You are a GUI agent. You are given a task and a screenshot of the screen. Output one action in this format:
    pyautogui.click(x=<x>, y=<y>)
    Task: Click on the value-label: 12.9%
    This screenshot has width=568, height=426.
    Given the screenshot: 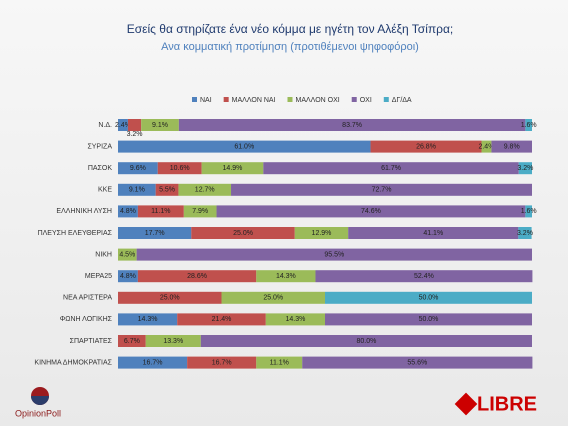 What is the action you would take?
    pyautogui.click(x=322, y=233)
    